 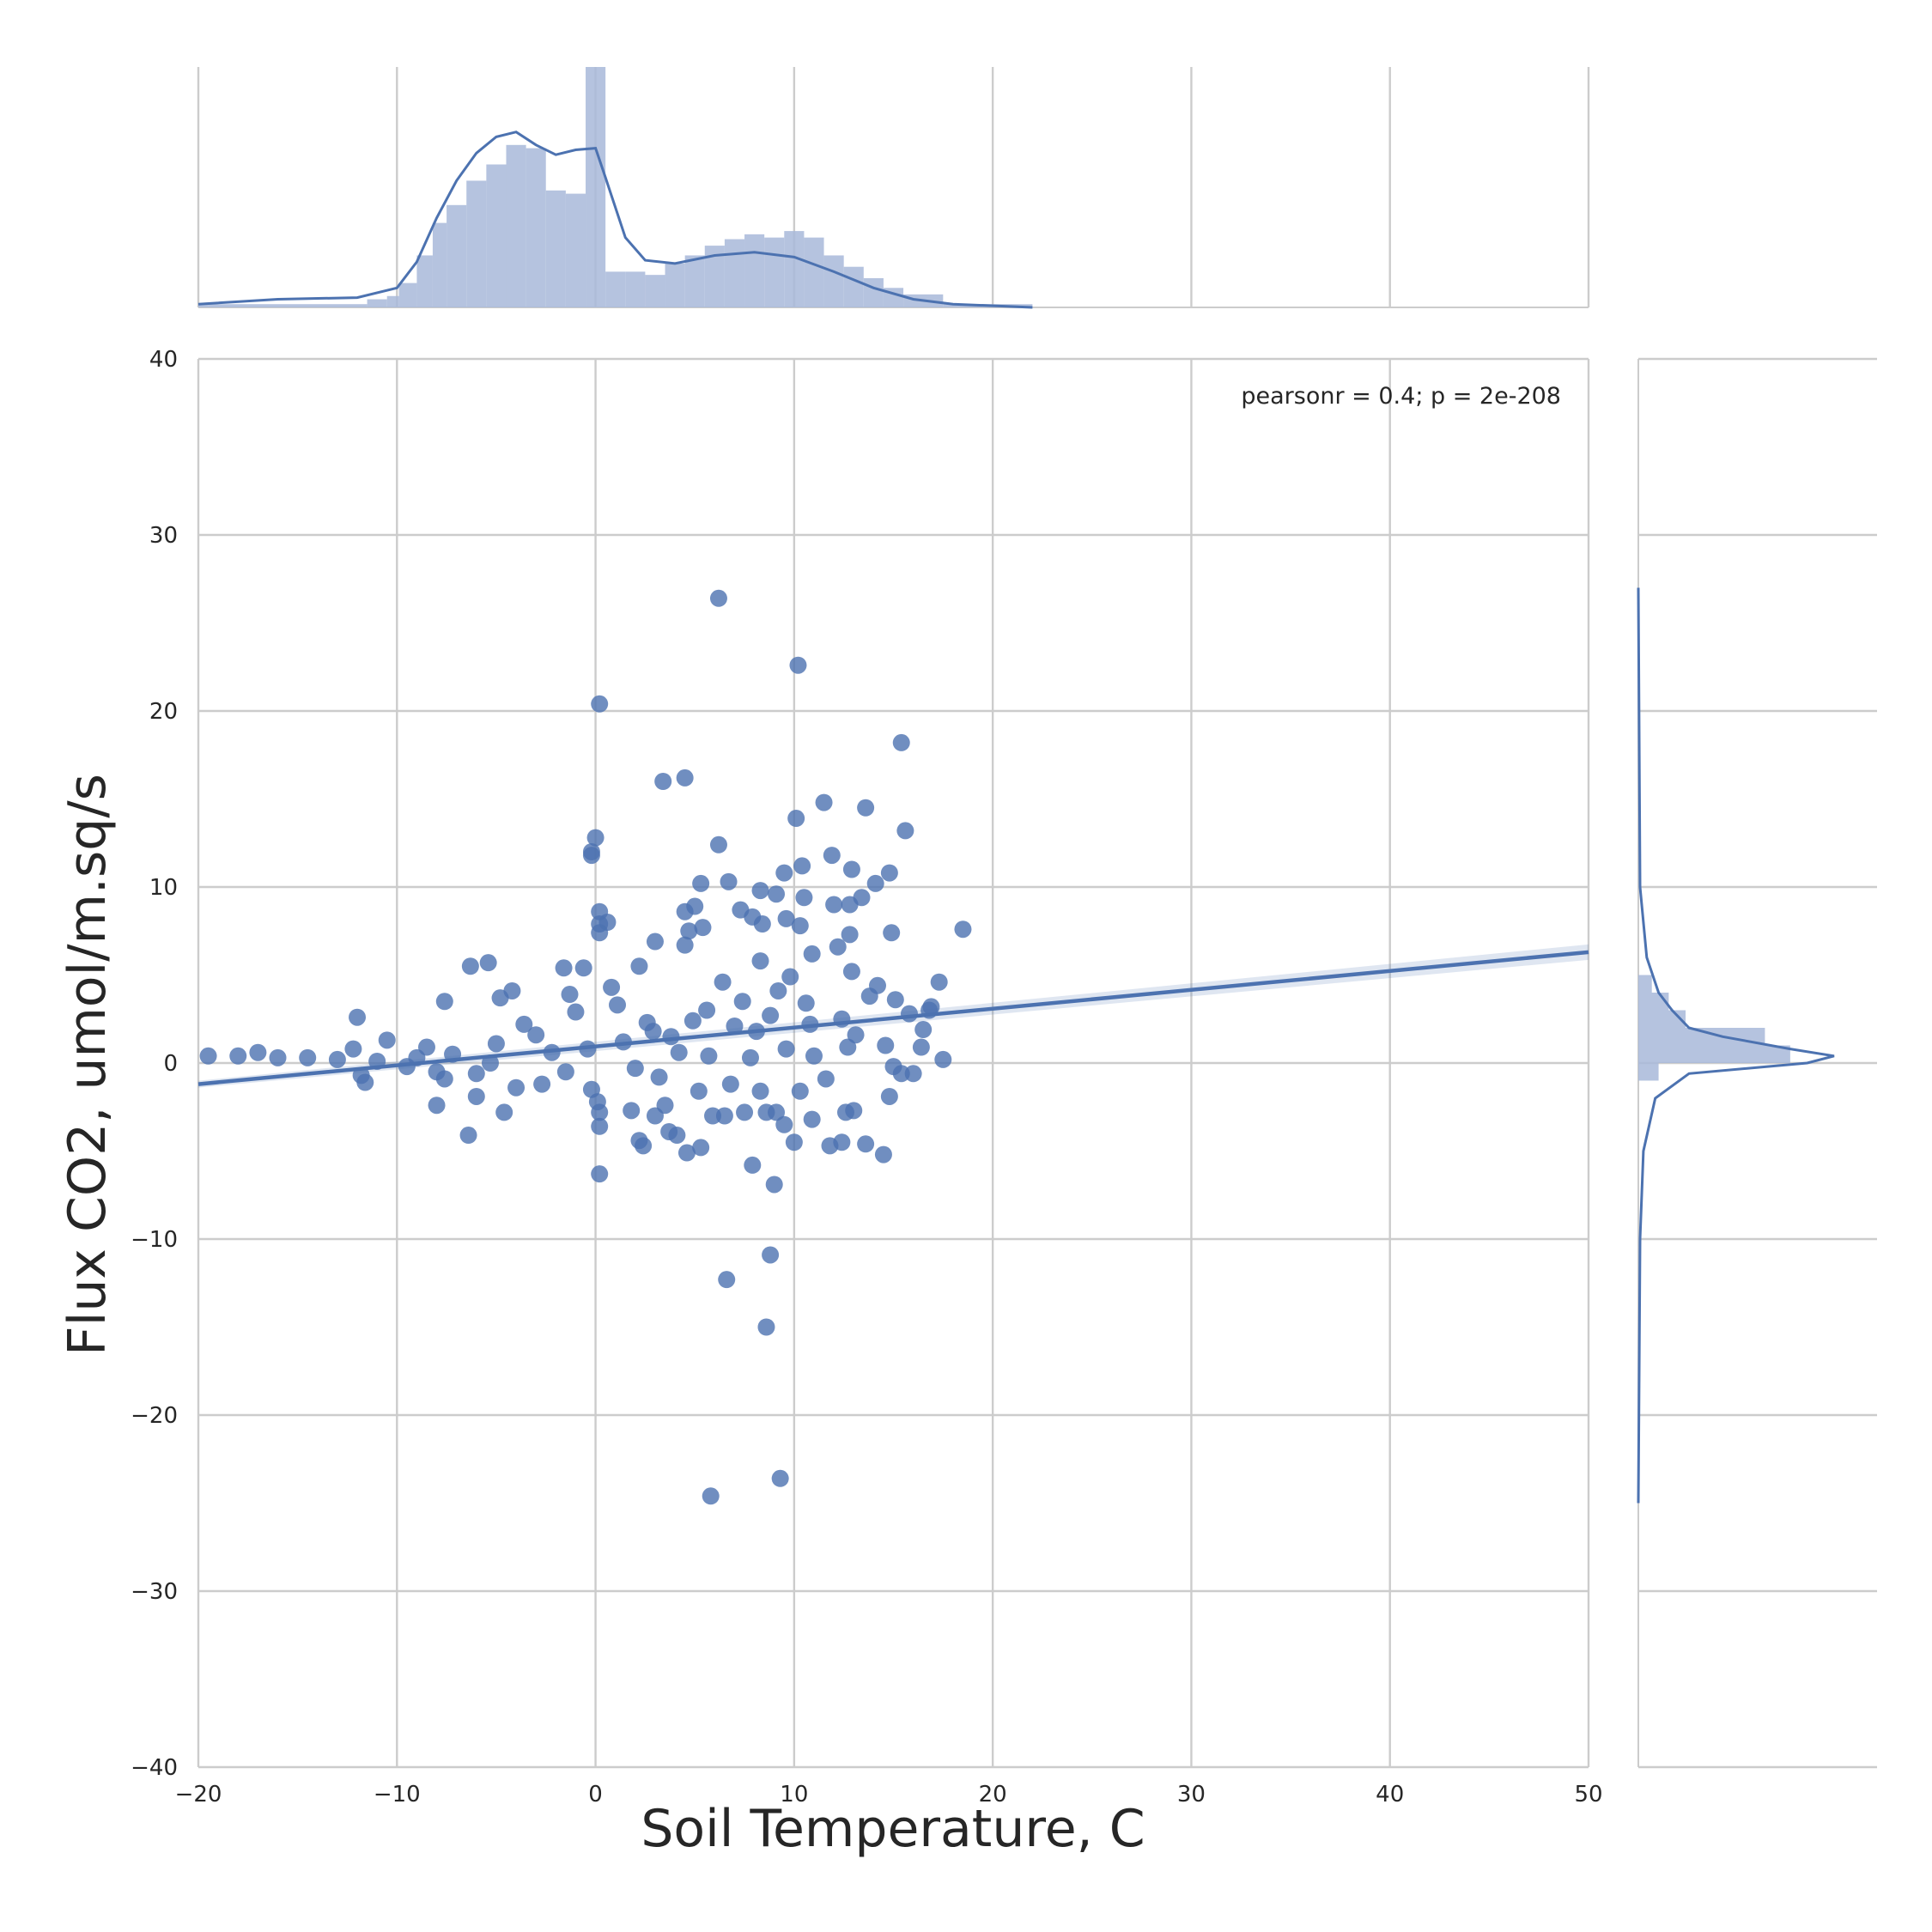 What do you see at coordinates (1390, 1794) in the screenshot?
I see `x-tick-label: 40` at bounding box center [1390, 1794].